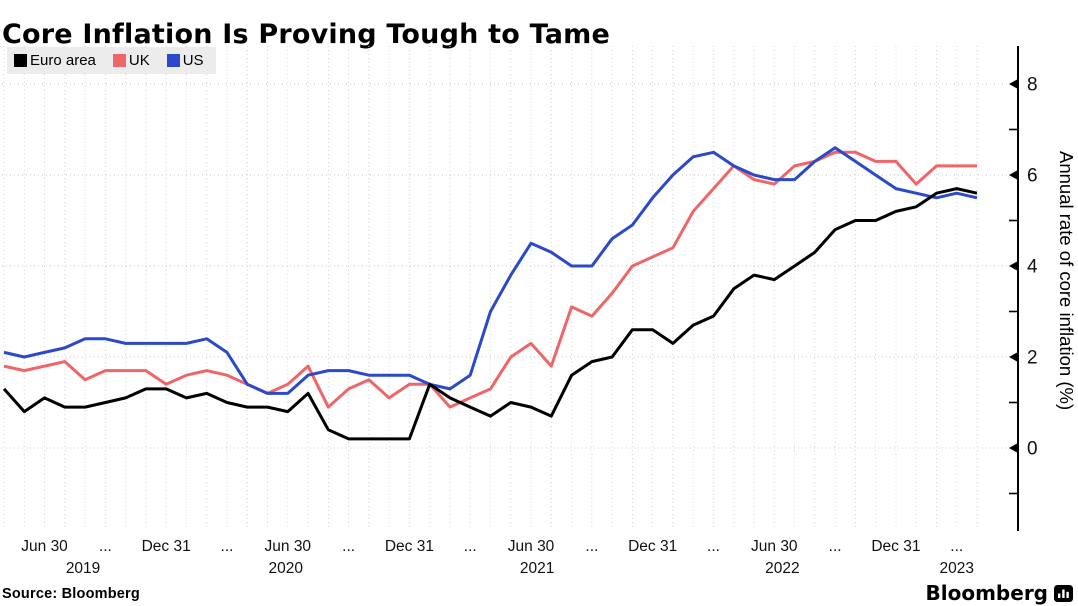  I want to click on bloomberg-bar-chart-icon, so click(1063, 593).